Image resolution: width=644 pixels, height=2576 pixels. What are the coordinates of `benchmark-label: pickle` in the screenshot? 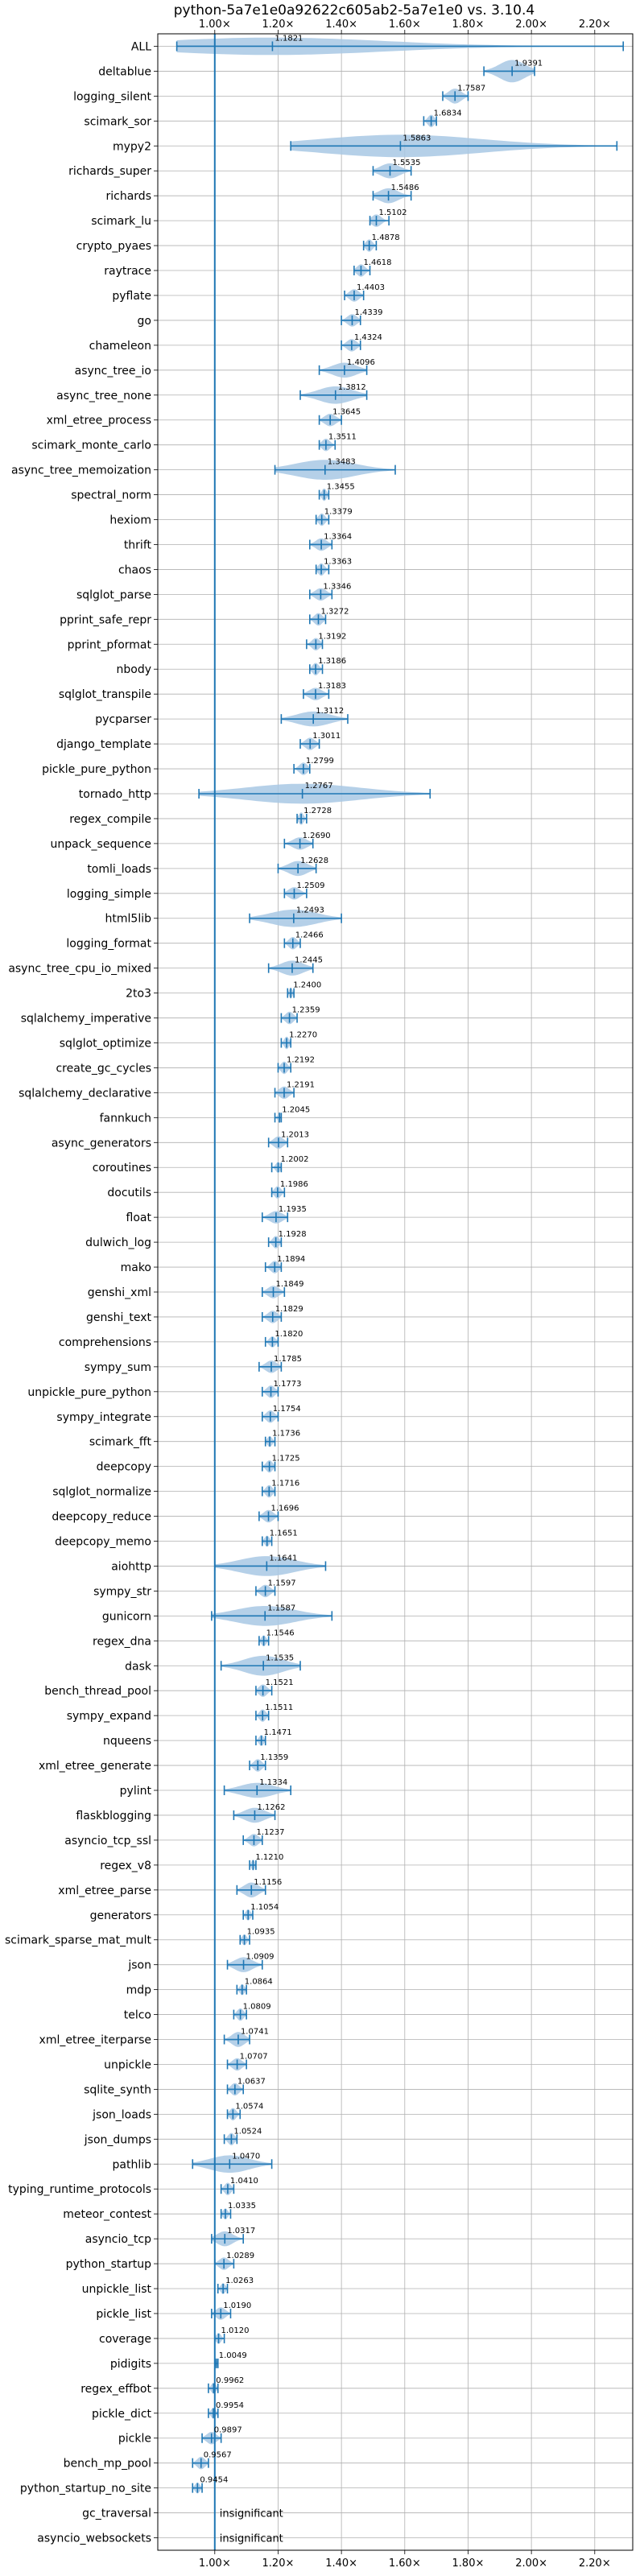 It's located at (134, 2439).